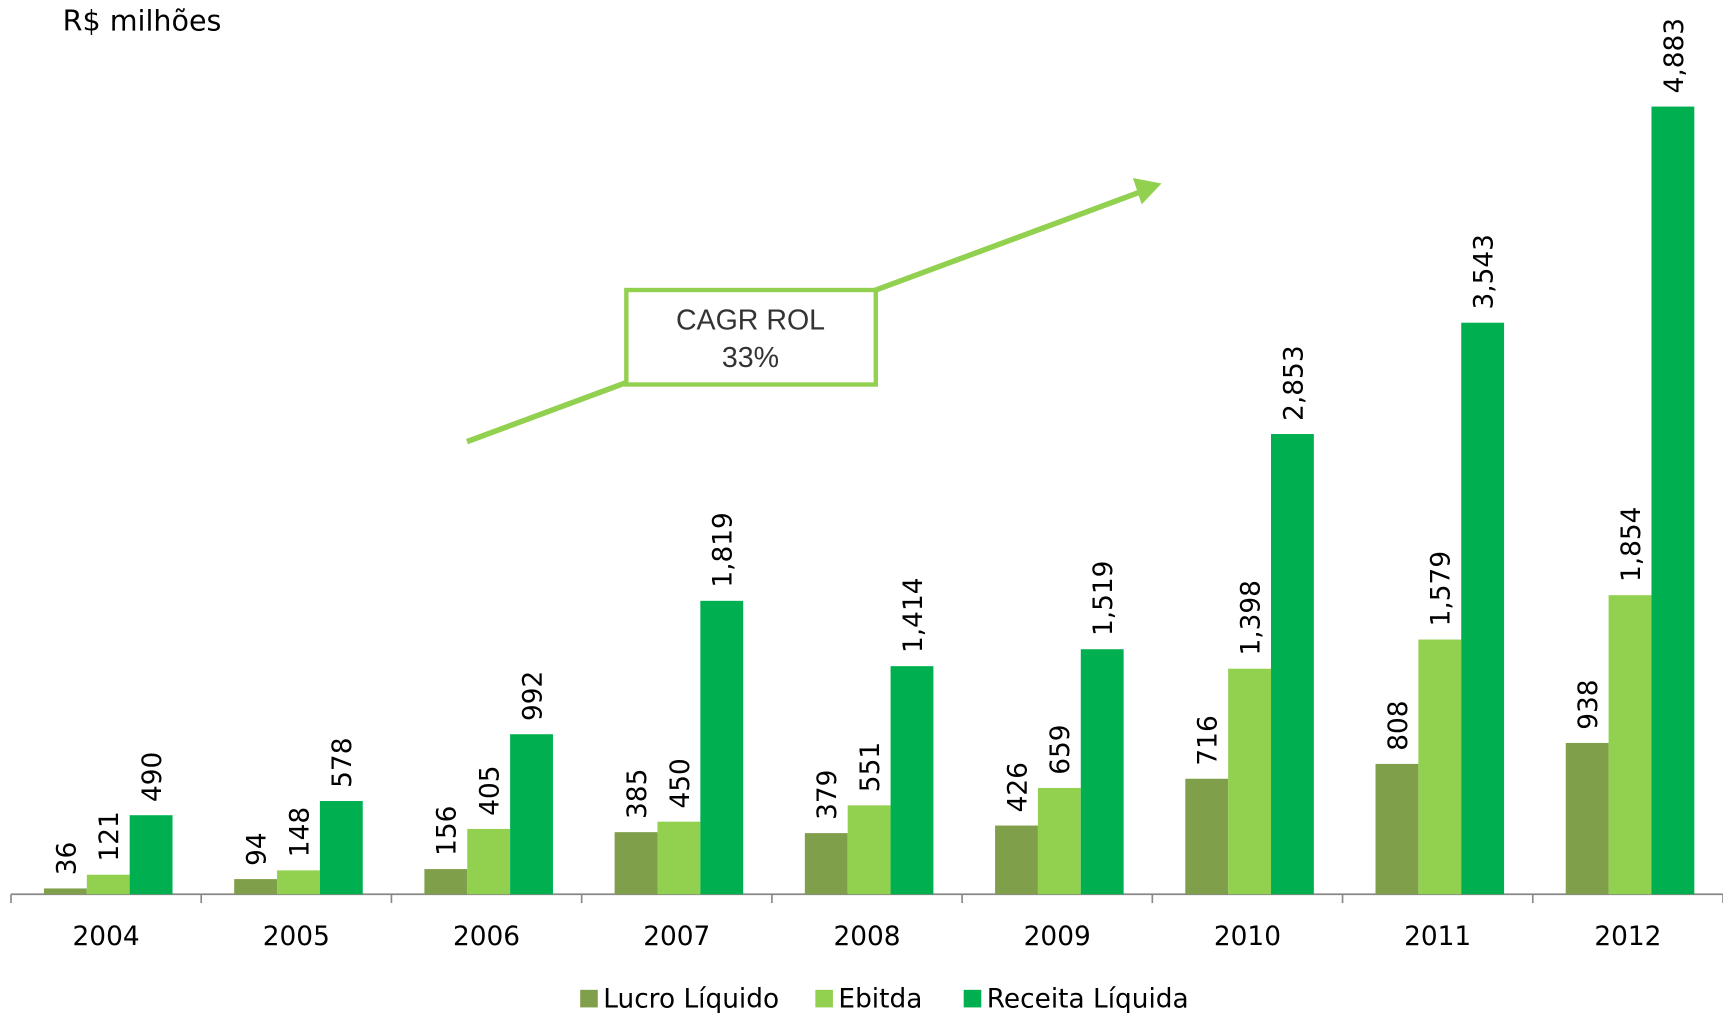 The height and width of the screenshot is (1014, 1723). I want to click on data-label: 121, so click(110, 836).